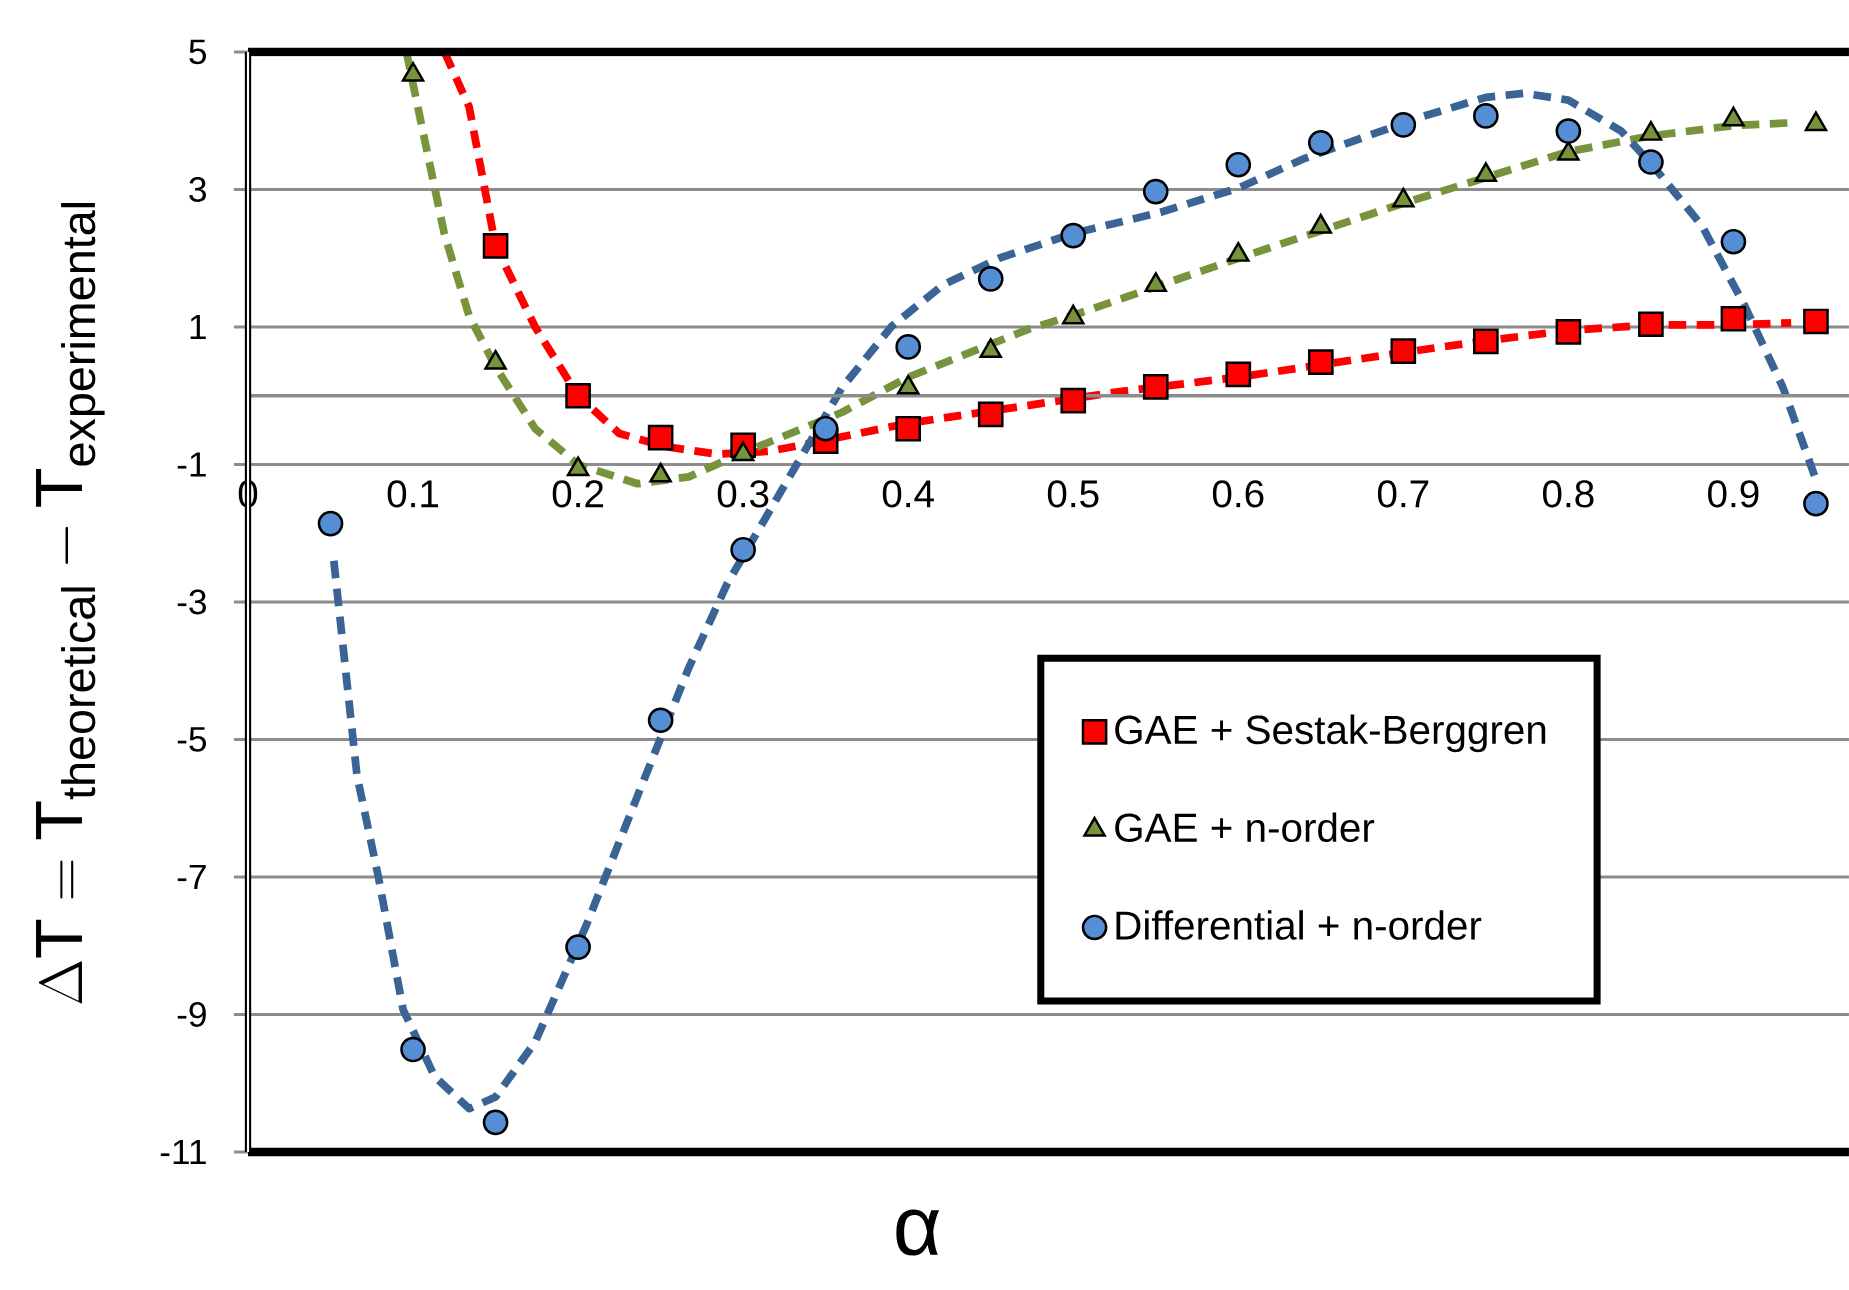 The height and width of the screenshot is (1290, 1849). I want to click on x-tick-label: 0.4, so click(908, 494).